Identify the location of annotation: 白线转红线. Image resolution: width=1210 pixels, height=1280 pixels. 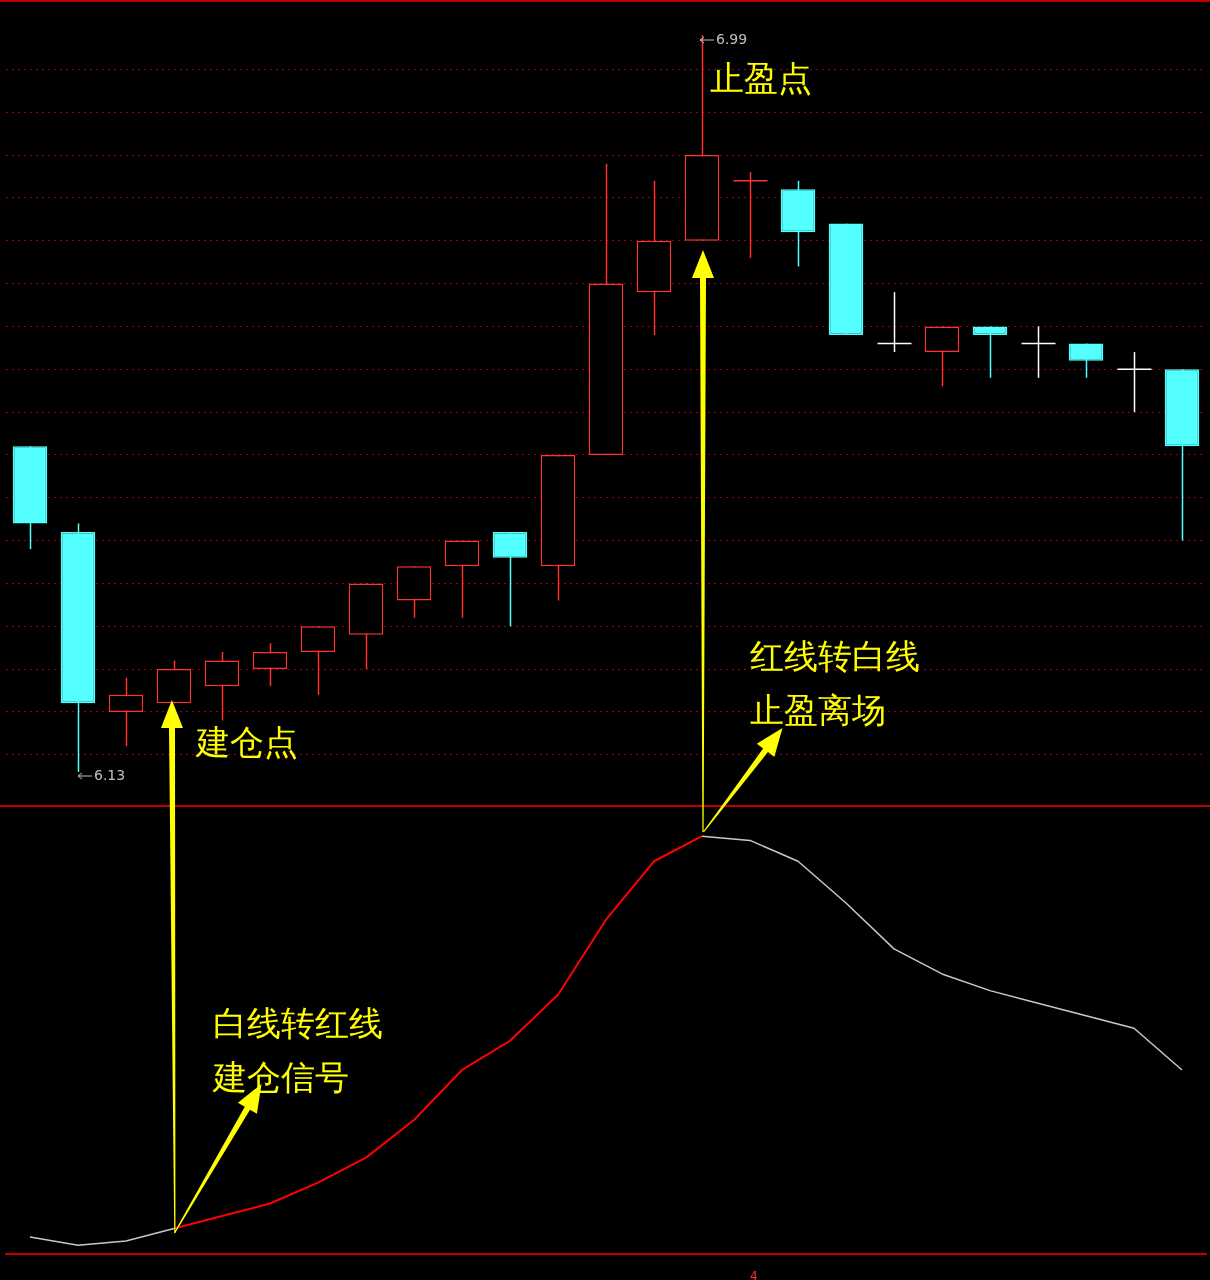
(298, 1023).